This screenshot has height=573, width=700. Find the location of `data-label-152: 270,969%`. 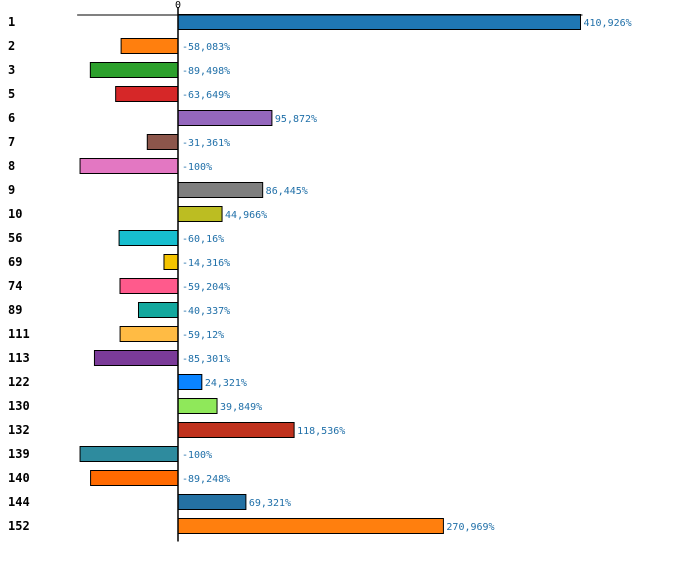

data-label-152: 270,969% is located at coordinates (470, 527).